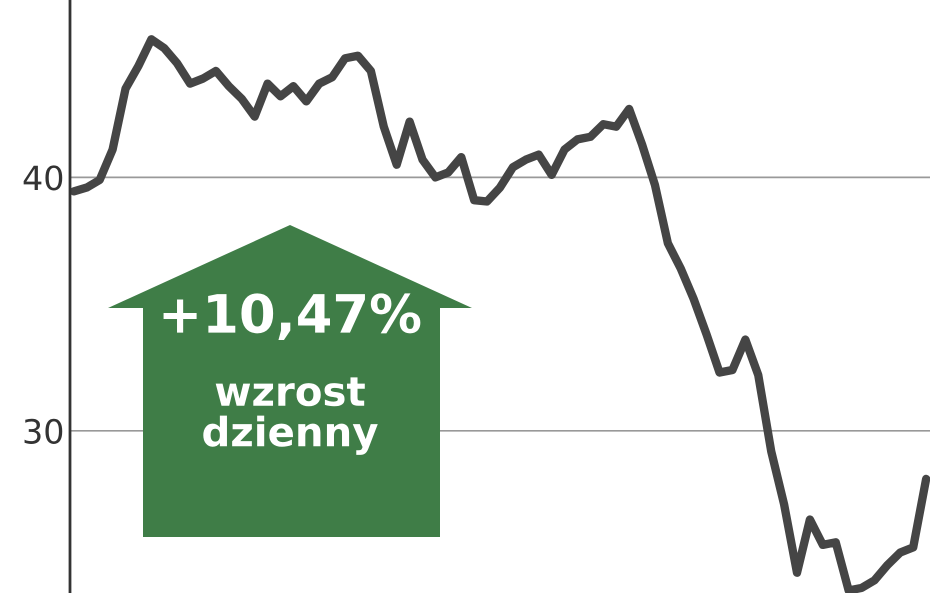  What do you see at coordinates (292, 316) in the screenshot?
I see `annotation: +10,47%` at bounding box center [292, 316].